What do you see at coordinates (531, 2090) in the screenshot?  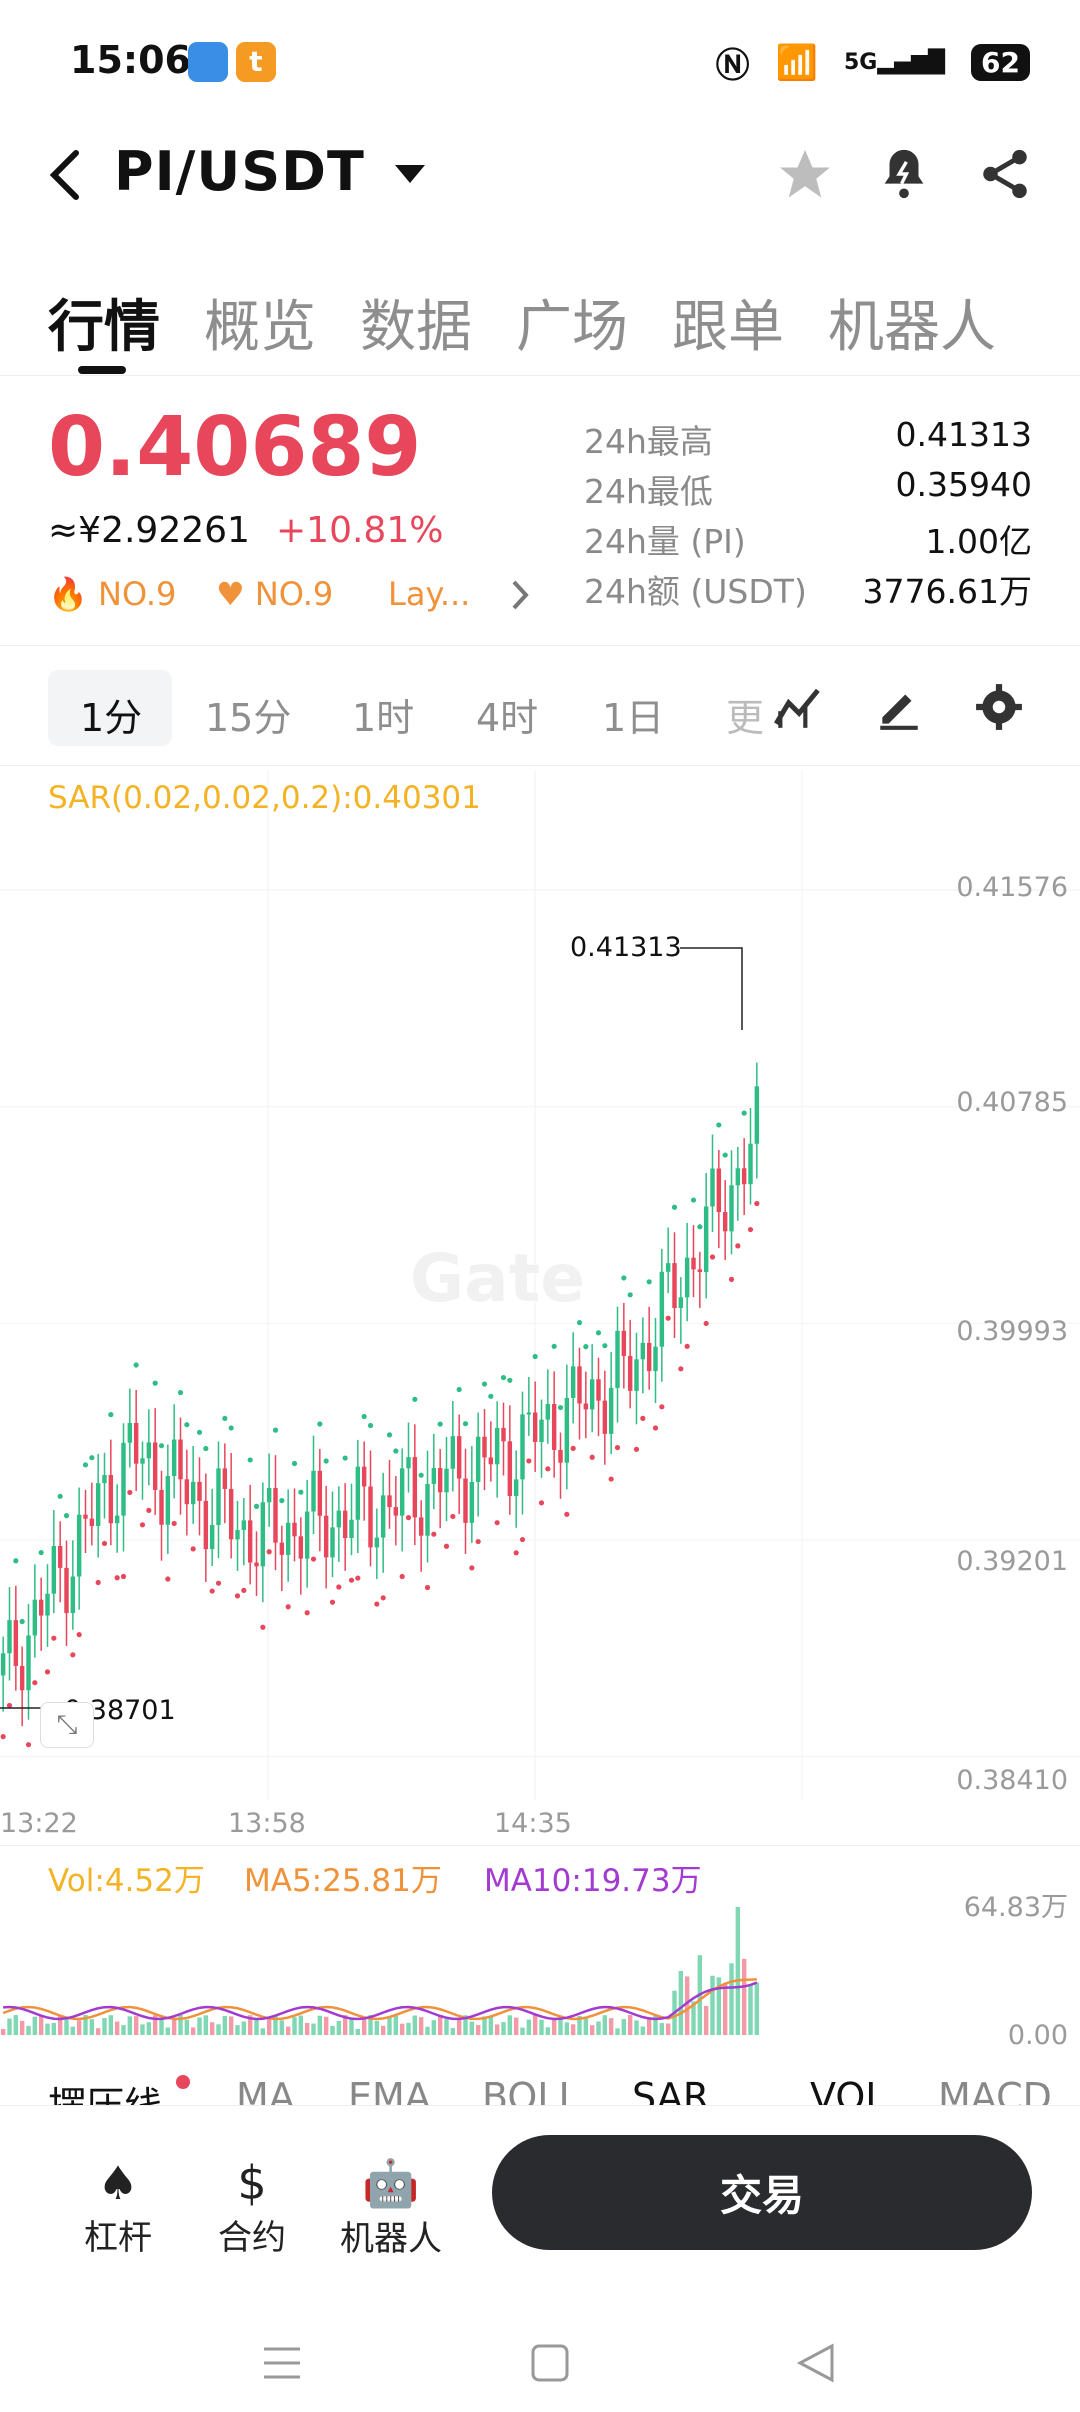 I see `indicator-tab: BOLL` at bounding box center [531, 2090].